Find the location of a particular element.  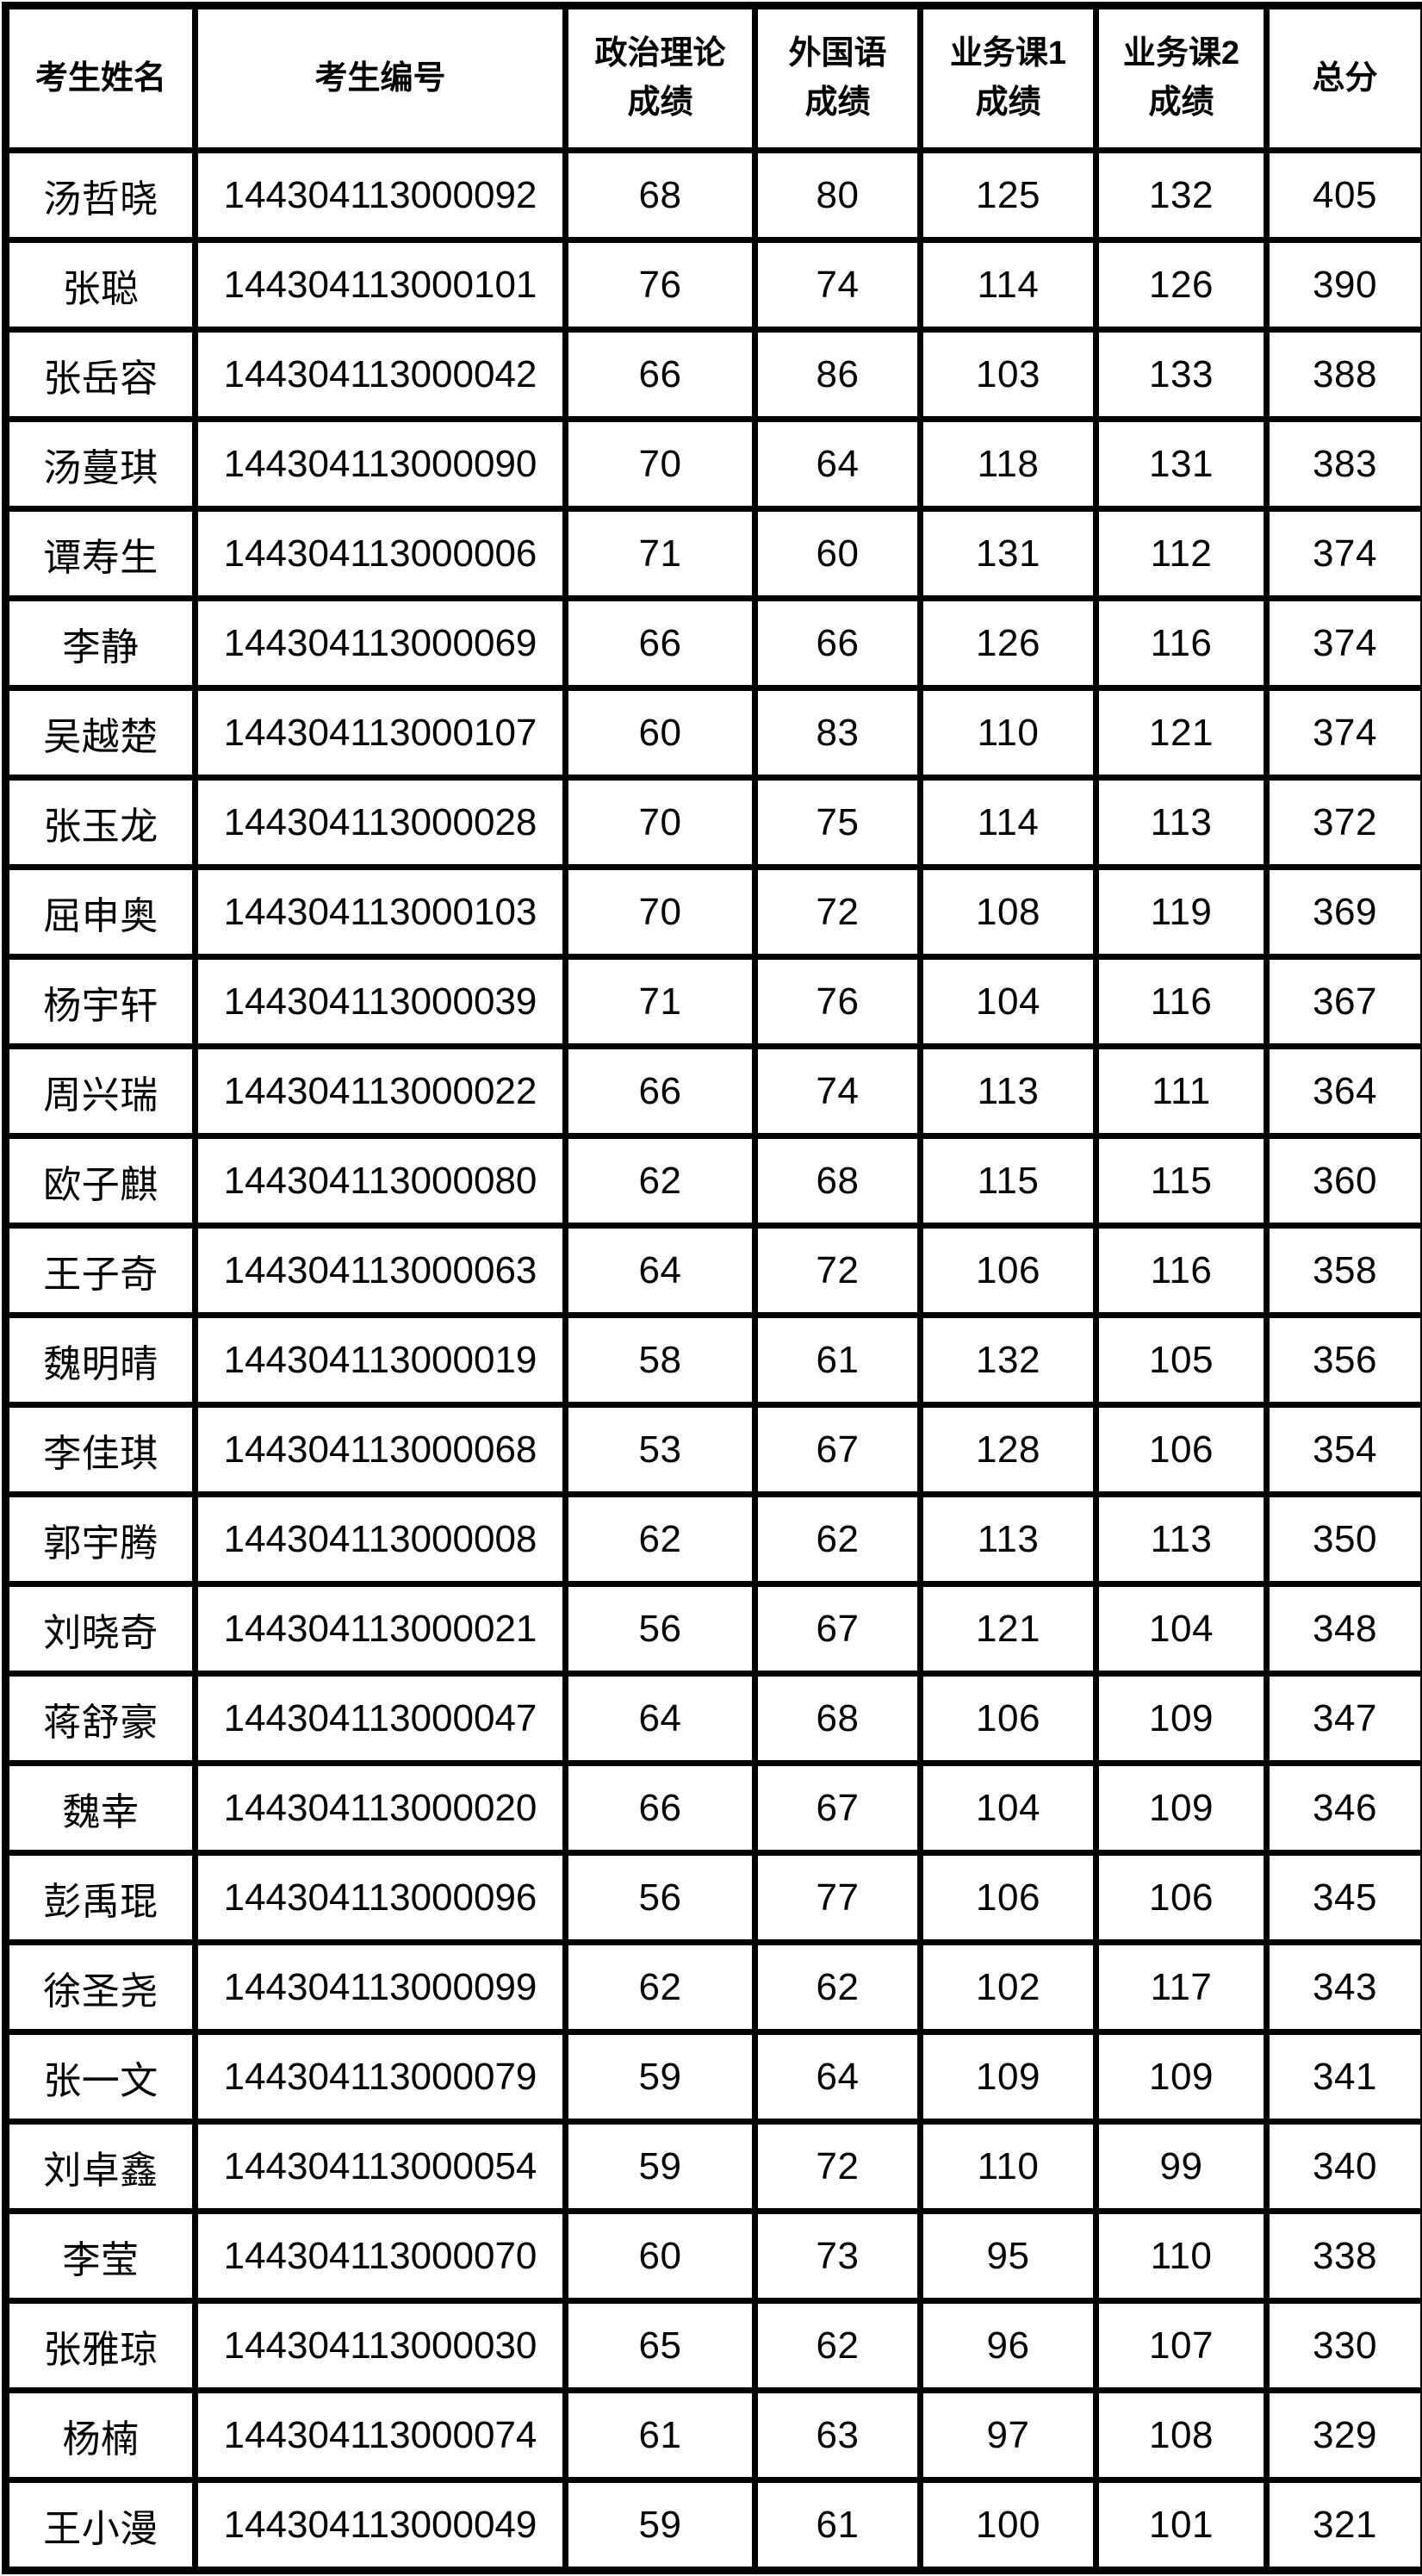

course2-score-cell: 107 is located at coordinates (1181, 2346).